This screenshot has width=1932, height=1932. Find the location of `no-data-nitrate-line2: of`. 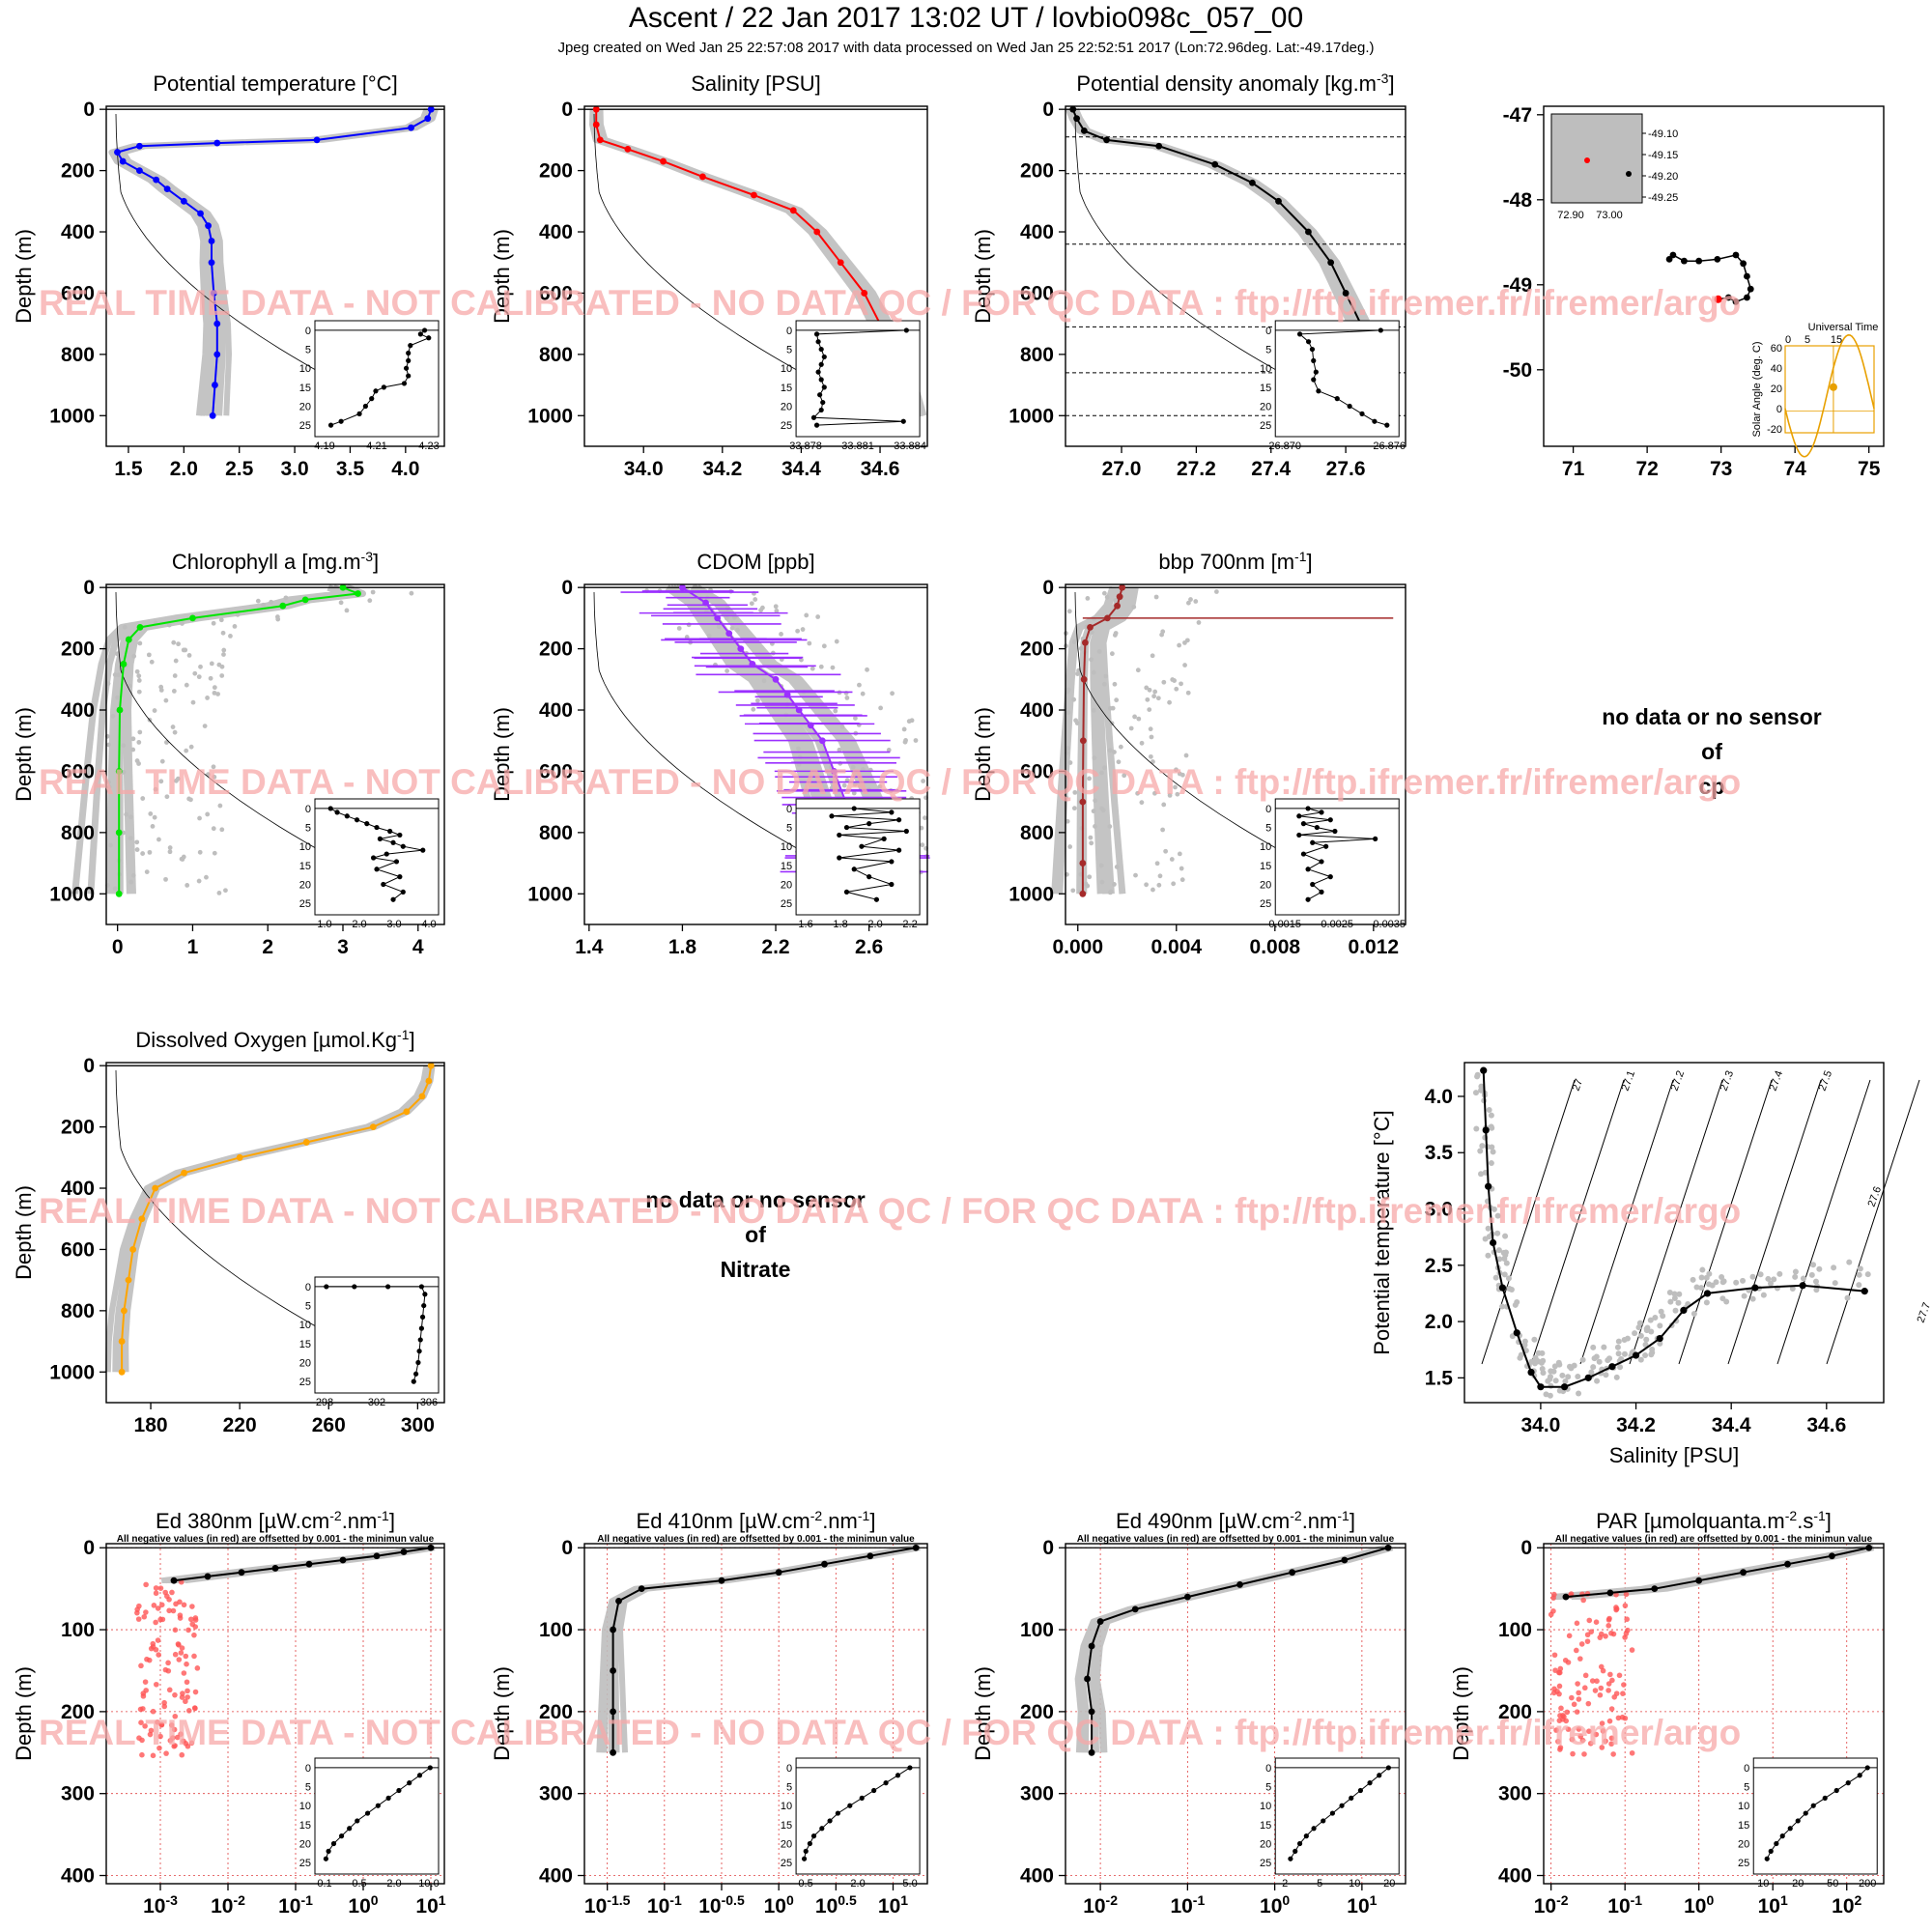

no-data-nitrate-line2: of is located at coordinates (755, 1234).